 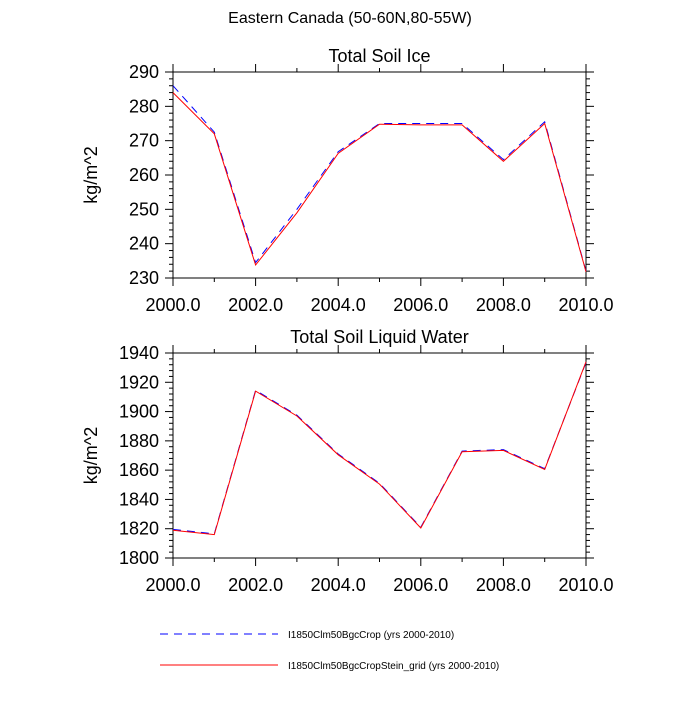 I want to click on panel2-ytick-label: 1840, so click(x=139, y=499).